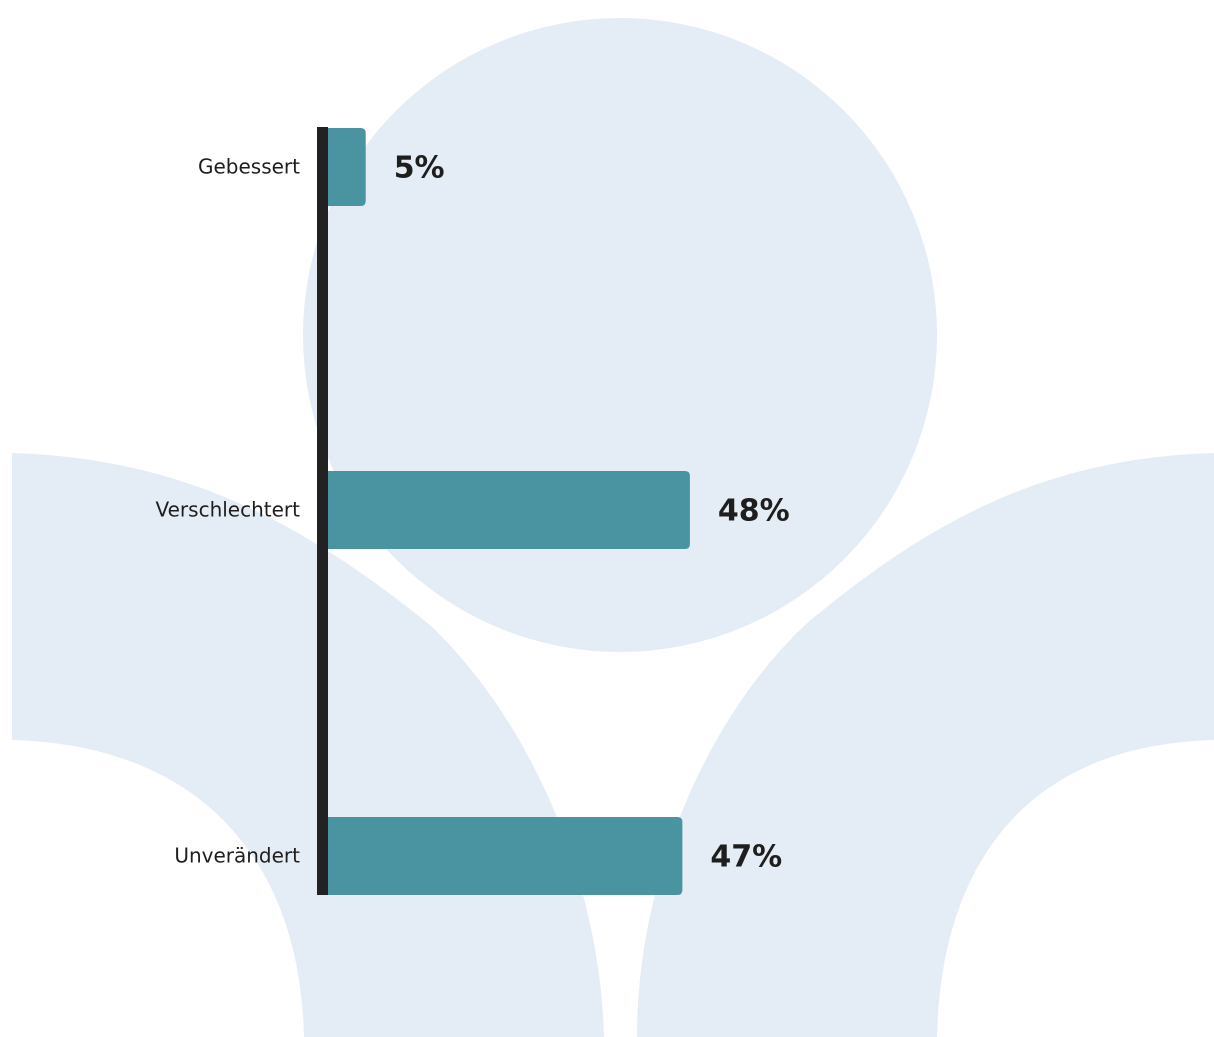  Describe the element at coordinates (322, 511) in the screenshot. I see `axis-line` at that location.